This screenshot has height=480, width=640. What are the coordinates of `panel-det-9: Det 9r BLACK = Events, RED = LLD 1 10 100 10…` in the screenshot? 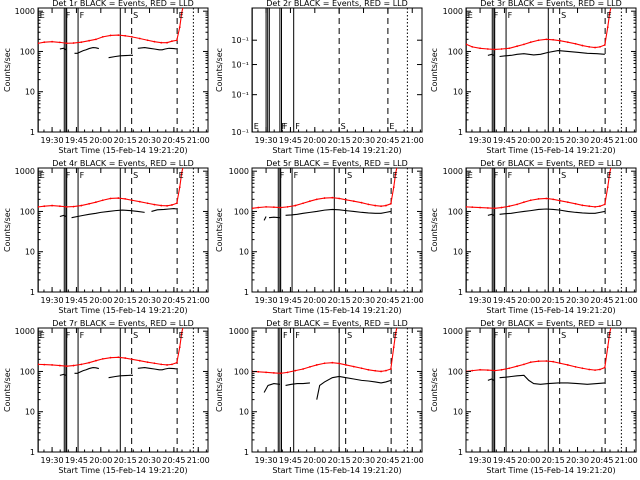 It's located at (534, 397).